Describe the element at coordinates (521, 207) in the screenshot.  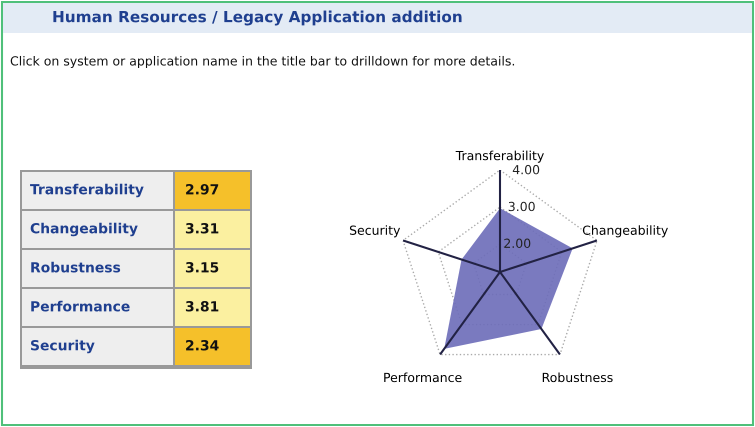
I see `y-tick-label: 3.00` at that location.